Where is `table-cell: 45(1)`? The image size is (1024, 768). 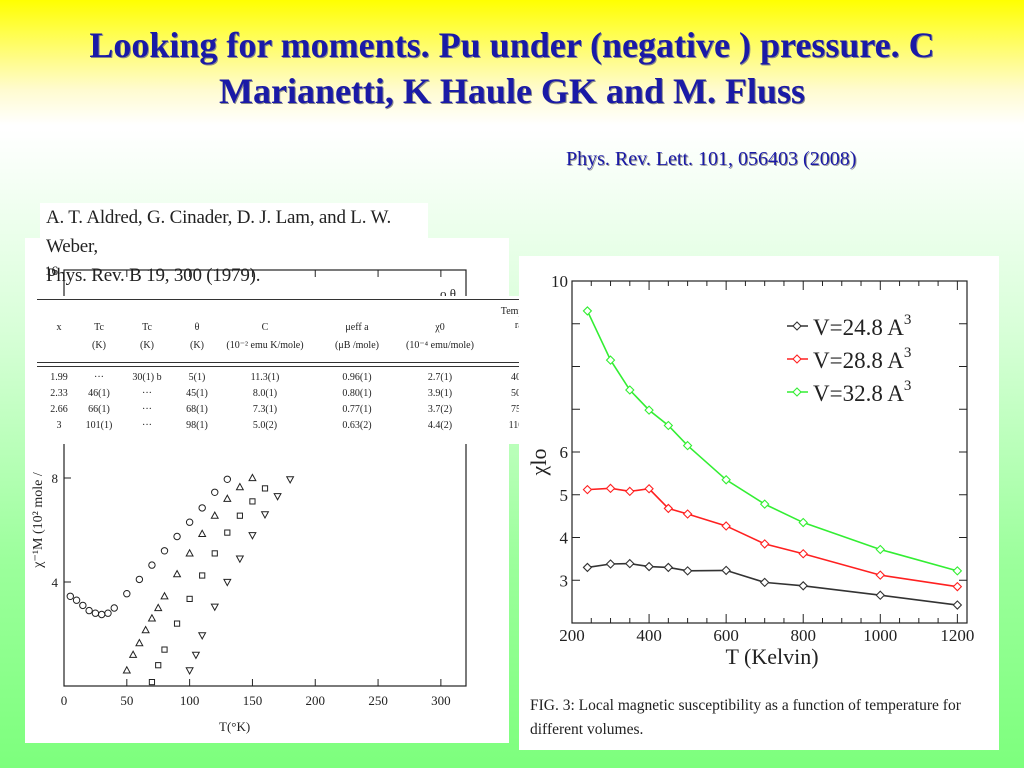 table-cell: 45(1) is located at coordinates (197, 393).